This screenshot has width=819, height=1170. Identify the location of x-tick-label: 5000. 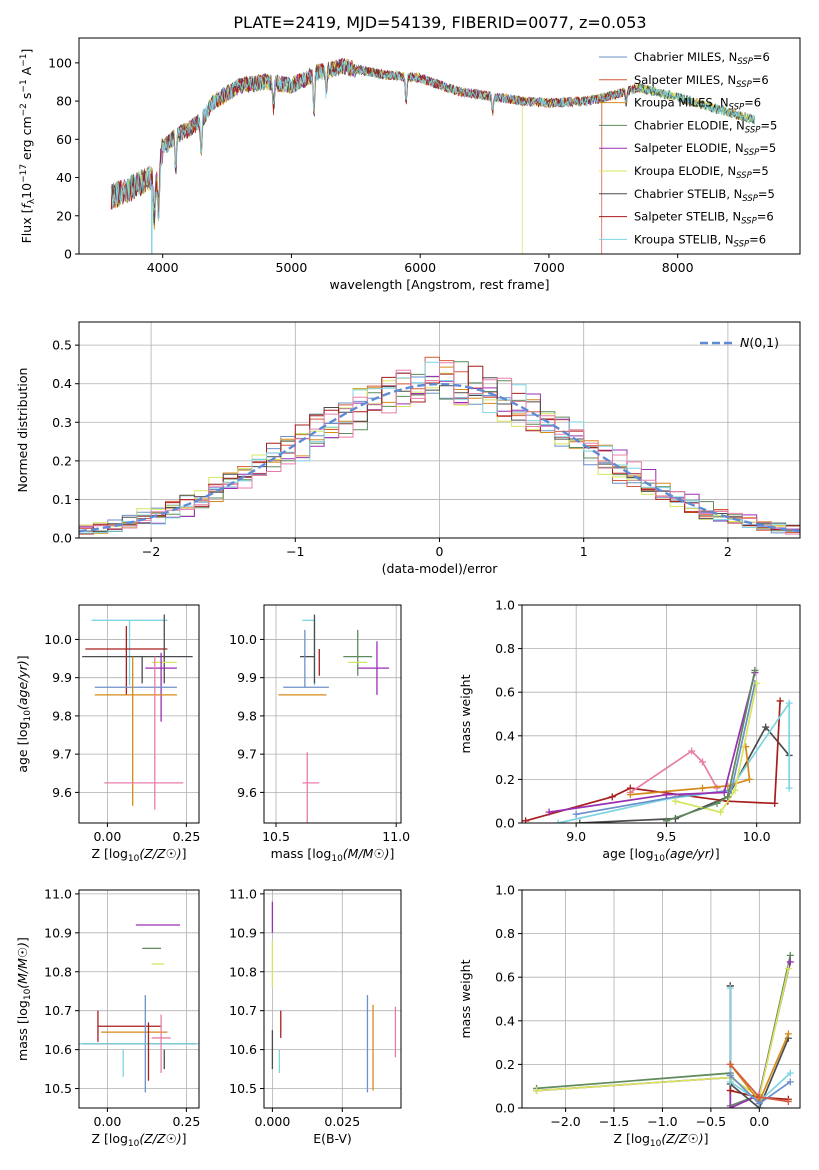
(292, 267).